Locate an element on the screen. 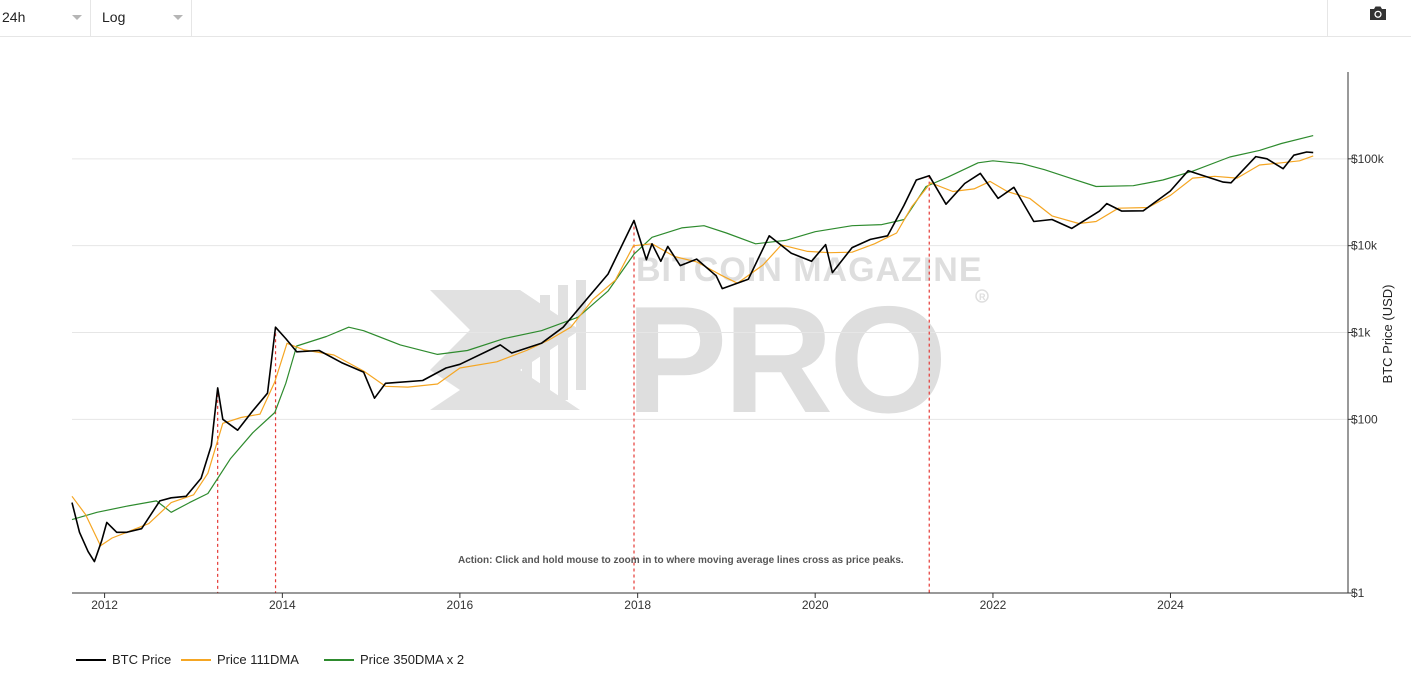 The image size is (1411, 680). camera-icon is located at coordinates (1378, 13).